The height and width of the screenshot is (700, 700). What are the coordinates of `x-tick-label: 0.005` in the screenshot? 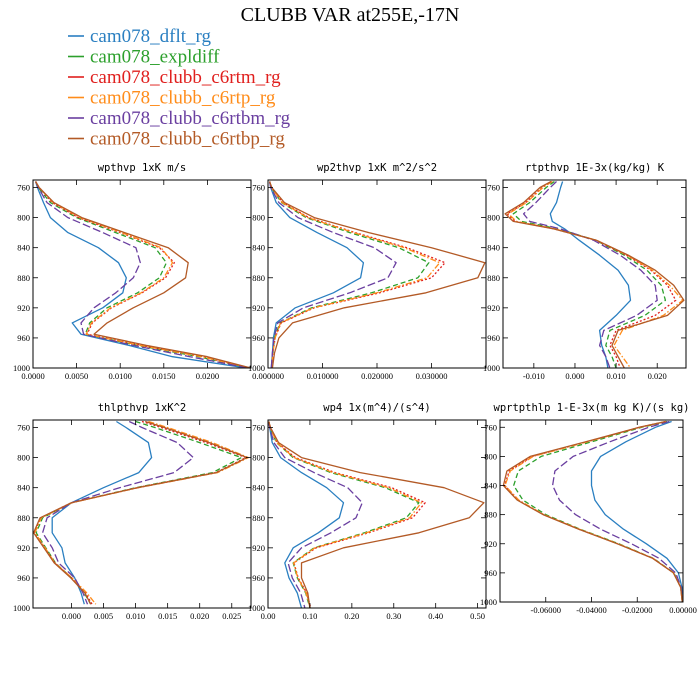 It's located at (103, 616).